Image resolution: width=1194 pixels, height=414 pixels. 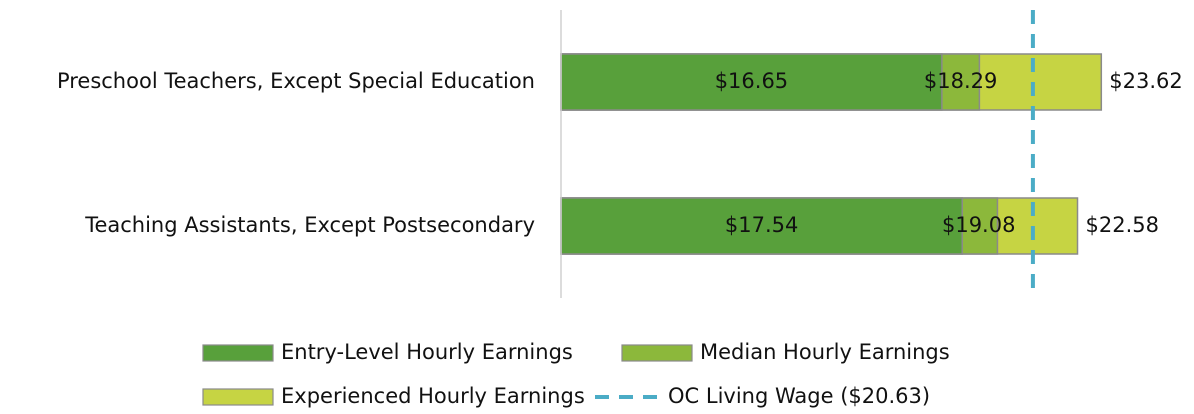 I want to click on legend-label: OC Living Wage ($20.63), so click(x=799, y=396).